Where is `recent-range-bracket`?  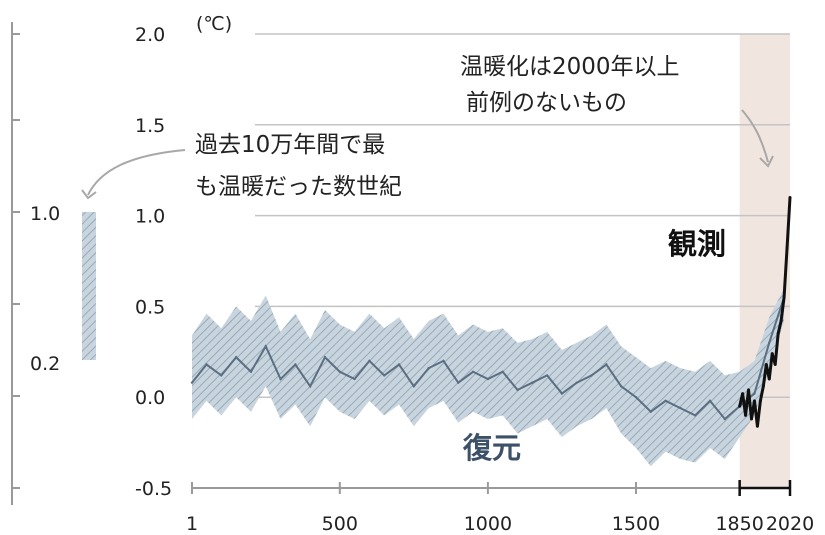 recent-range-bracket is located at coordinates (765, 488).